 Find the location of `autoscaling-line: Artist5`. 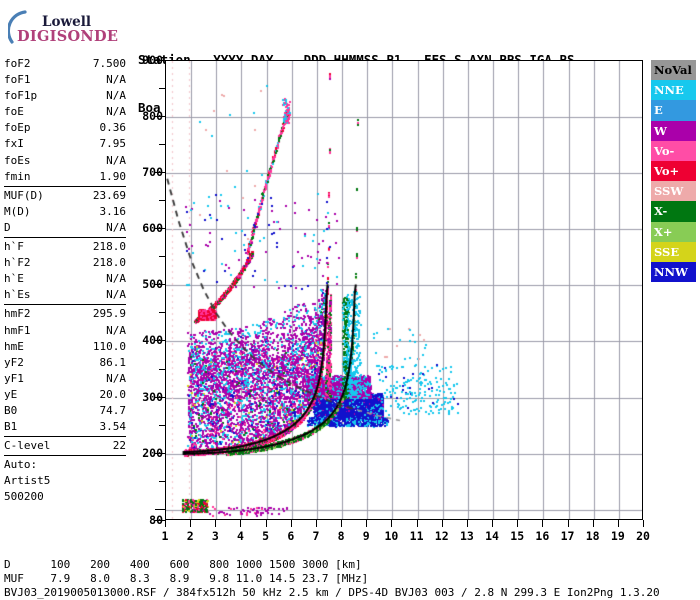

autoscaling-line: Artist5 is located at coordinates (27, 481).